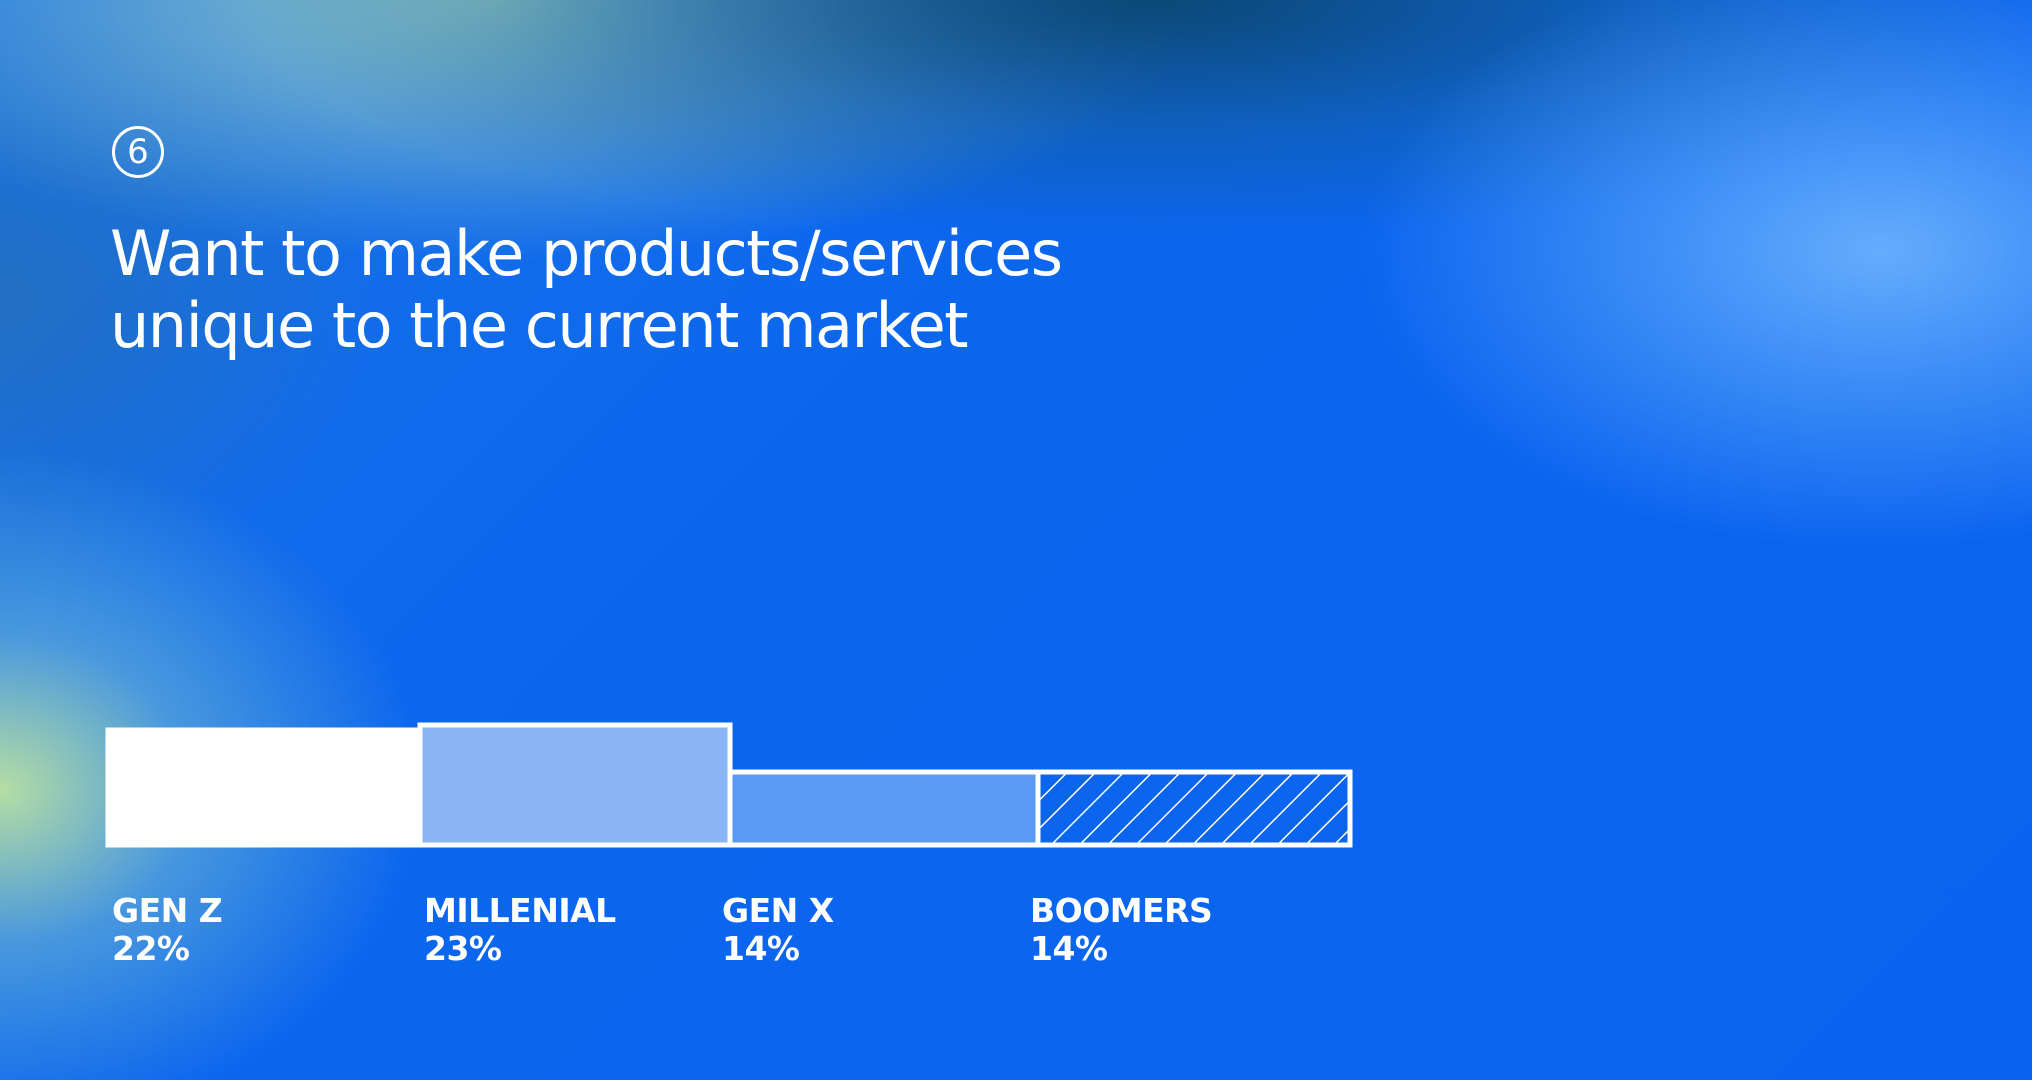 This screenshot has width=2032, height=1080. I want to click on category-value: 22%, so click(151, 948).